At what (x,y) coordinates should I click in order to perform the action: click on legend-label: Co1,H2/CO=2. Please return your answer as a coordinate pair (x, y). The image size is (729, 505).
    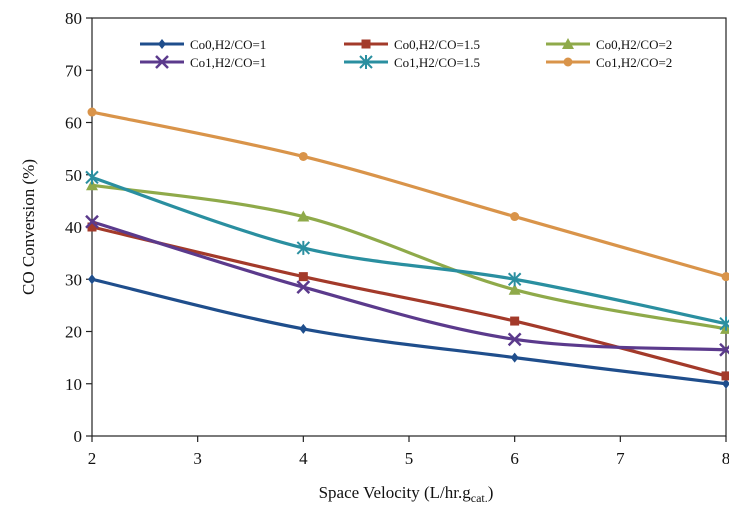
    Looking at the image, I should click on (634, 62).